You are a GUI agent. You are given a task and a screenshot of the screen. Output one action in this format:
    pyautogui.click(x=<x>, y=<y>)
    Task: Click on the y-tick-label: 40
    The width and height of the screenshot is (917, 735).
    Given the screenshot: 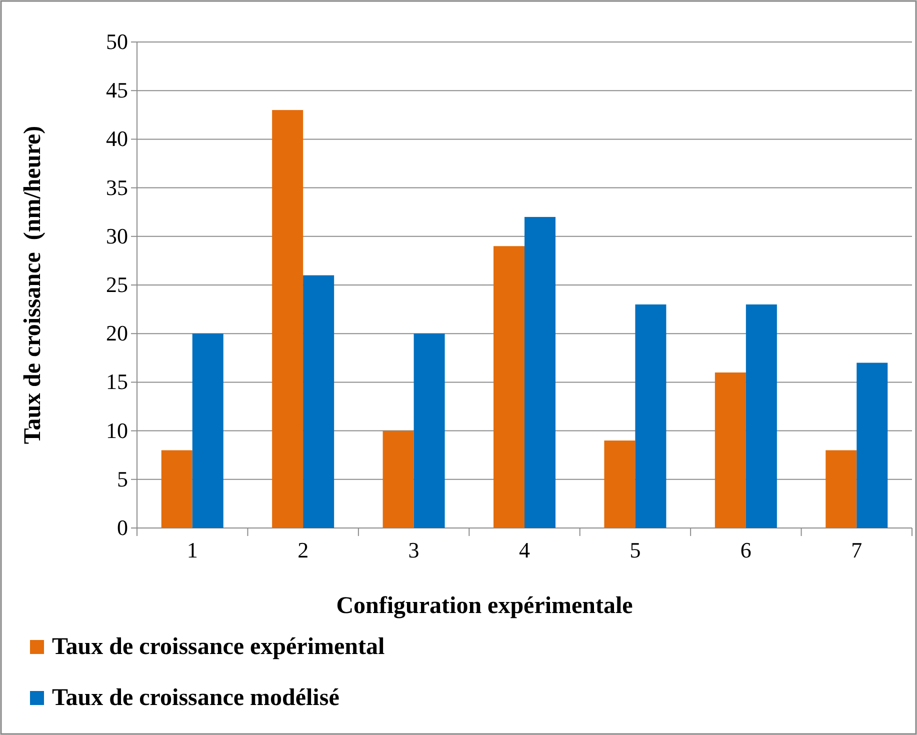 What is the action you would take?
    pyautogui.click(x=117, y=139)
    